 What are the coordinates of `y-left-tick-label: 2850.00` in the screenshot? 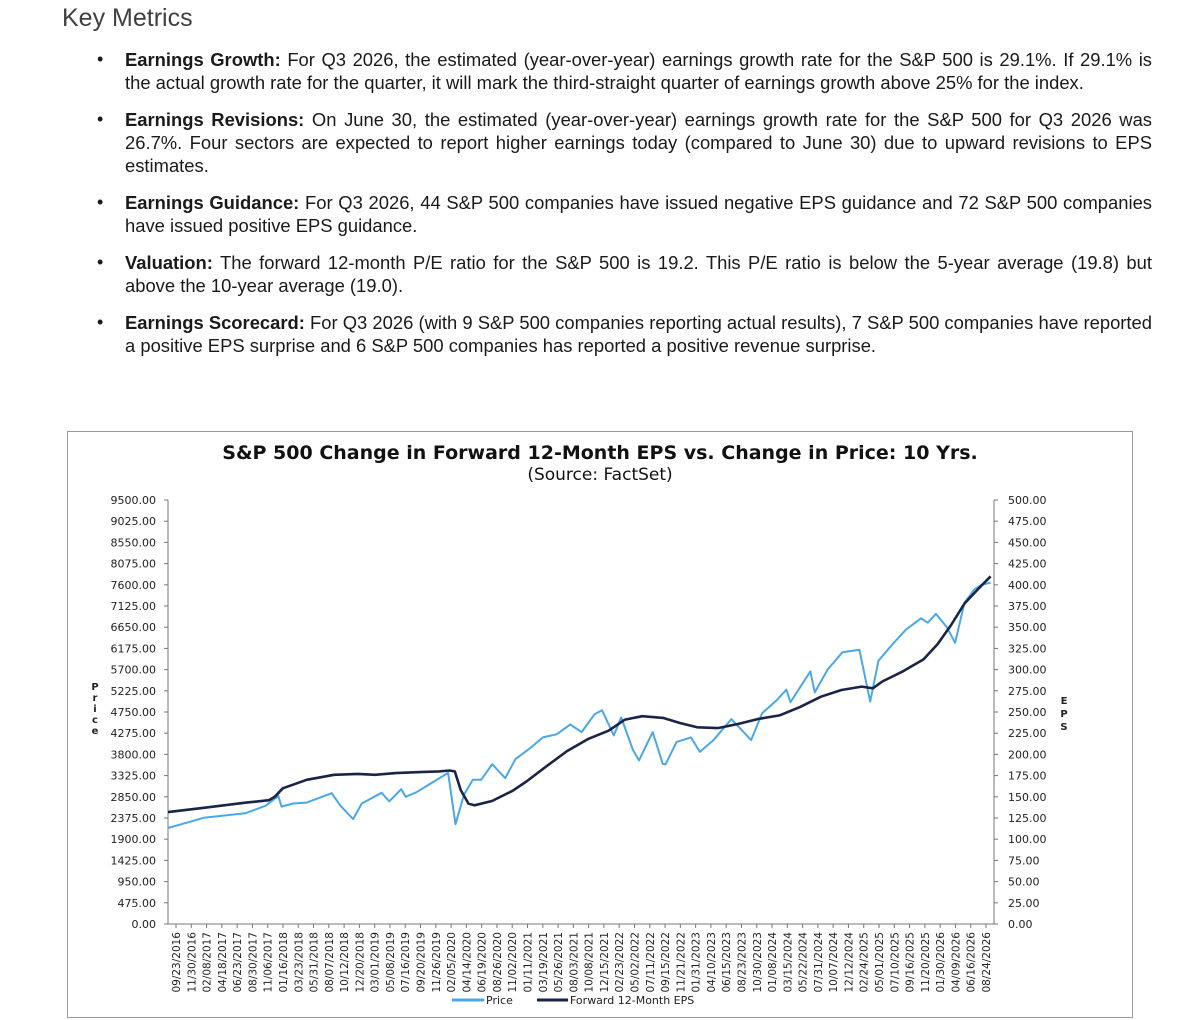 It's located at (134, 797).